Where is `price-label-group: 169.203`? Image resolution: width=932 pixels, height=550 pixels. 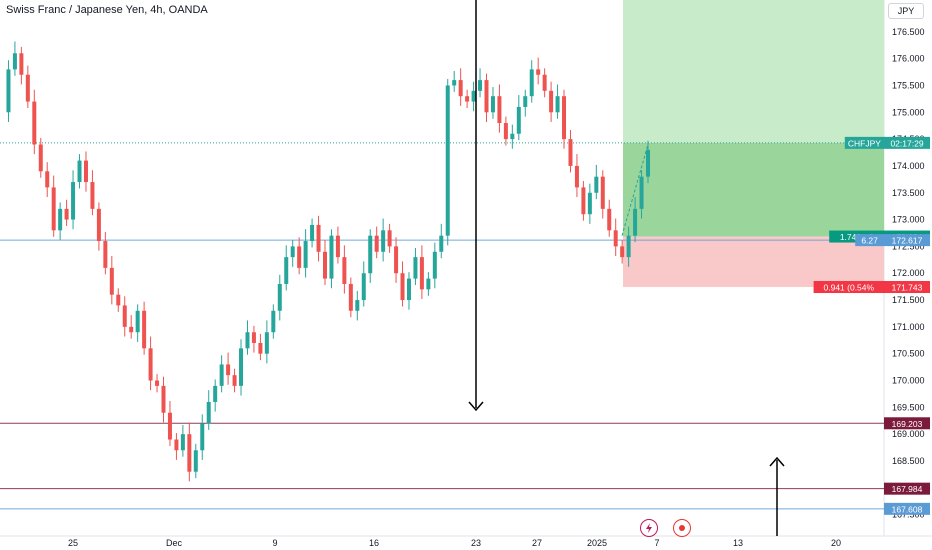
price-label-group: 169.203 is located at coordinates (907, 423).